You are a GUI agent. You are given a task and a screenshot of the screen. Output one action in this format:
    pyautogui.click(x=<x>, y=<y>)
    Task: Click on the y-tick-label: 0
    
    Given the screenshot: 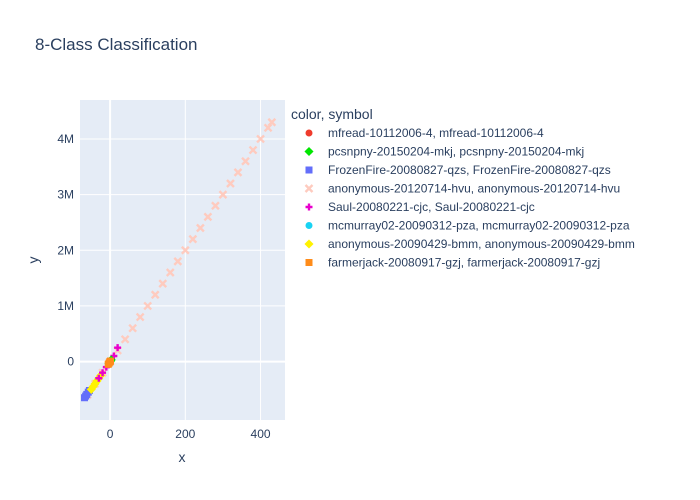 What is the action you would take?
    pyautogui.click(x=70, y=362)
    